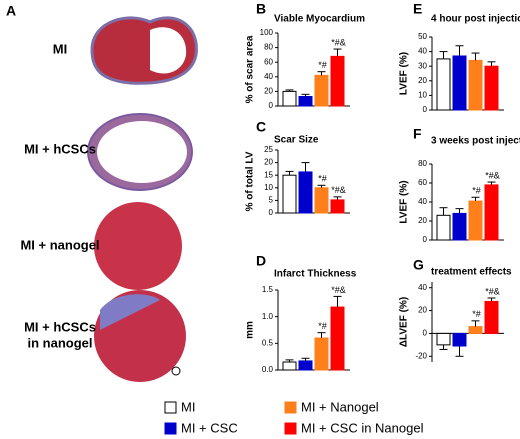  Describe the element at coordinates (471, 272) in the screenshot. I see `chart-title: treatment effects` at that location.